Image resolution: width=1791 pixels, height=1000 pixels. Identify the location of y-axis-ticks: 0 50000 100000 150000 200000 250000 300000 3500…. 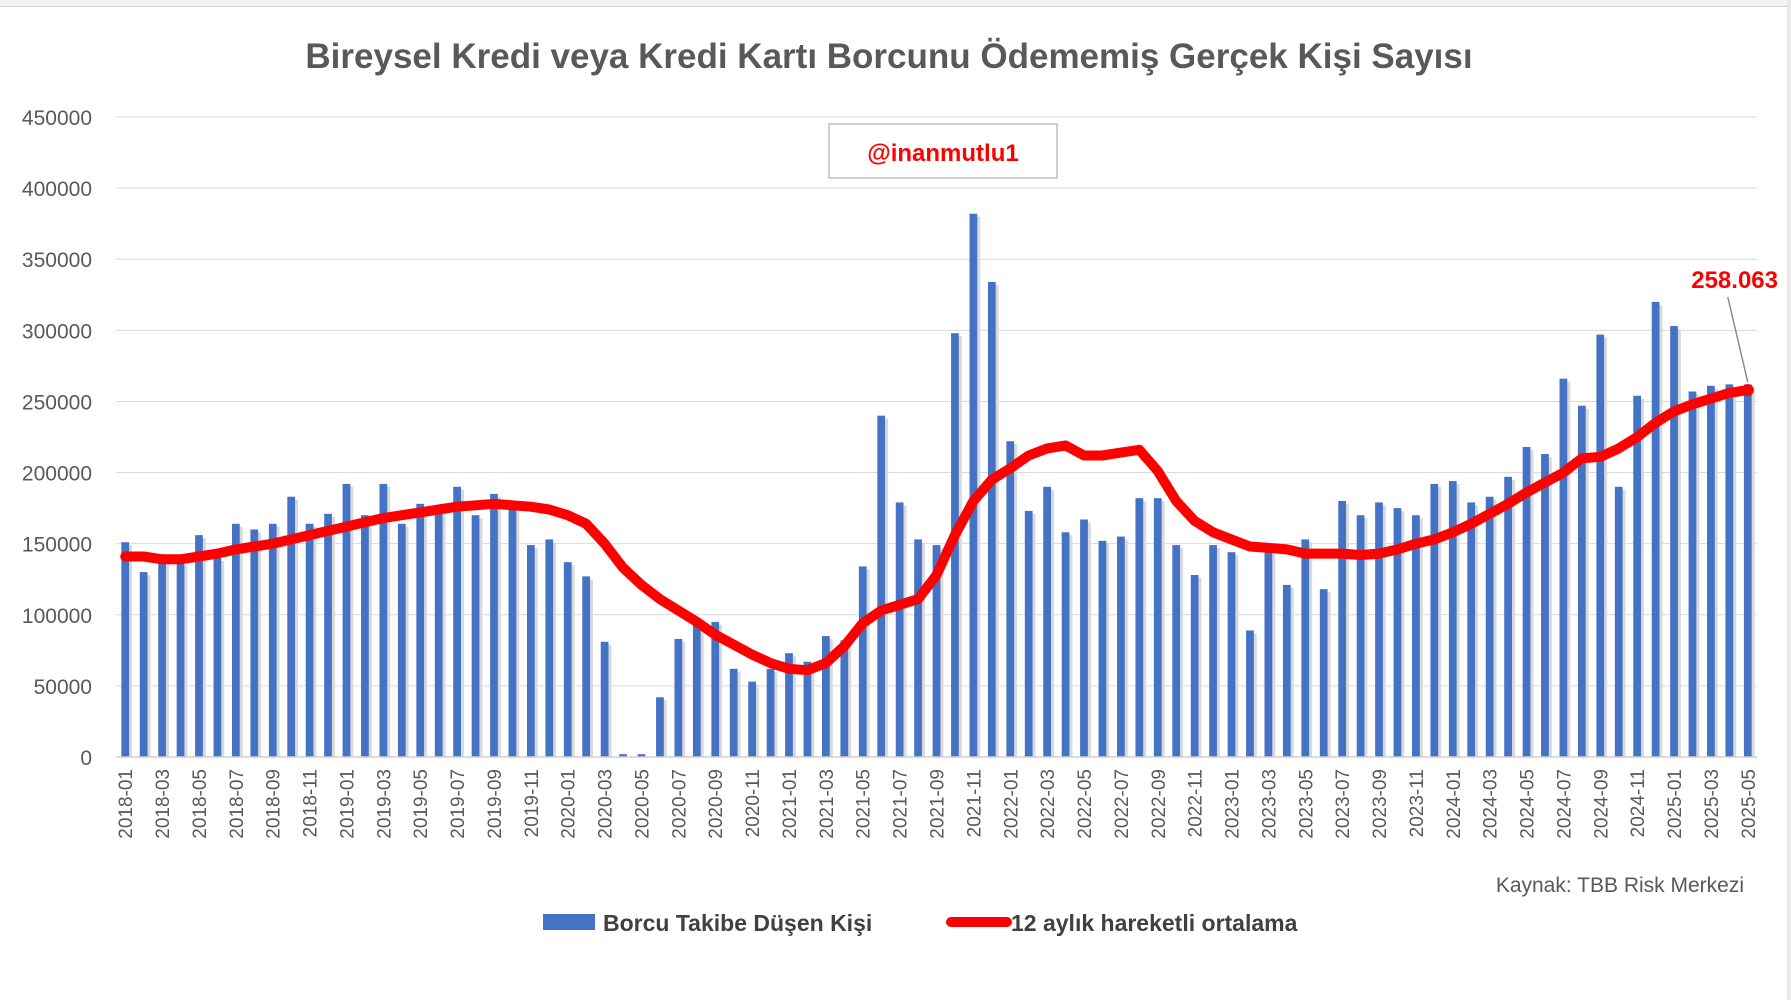
(57, 438).